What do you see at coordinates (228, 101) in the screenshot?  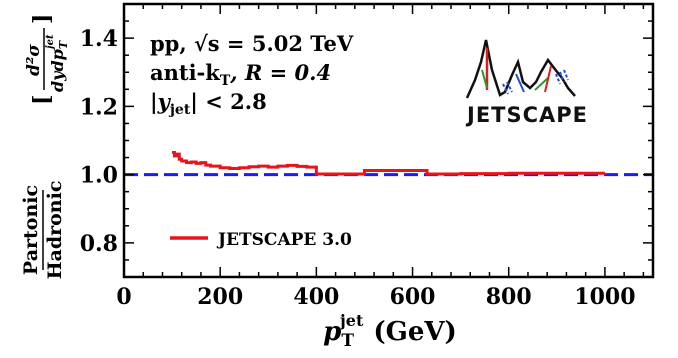 I see `annotation-rapidity-suffix: | < 2.8` at bounding box center [228, 101].